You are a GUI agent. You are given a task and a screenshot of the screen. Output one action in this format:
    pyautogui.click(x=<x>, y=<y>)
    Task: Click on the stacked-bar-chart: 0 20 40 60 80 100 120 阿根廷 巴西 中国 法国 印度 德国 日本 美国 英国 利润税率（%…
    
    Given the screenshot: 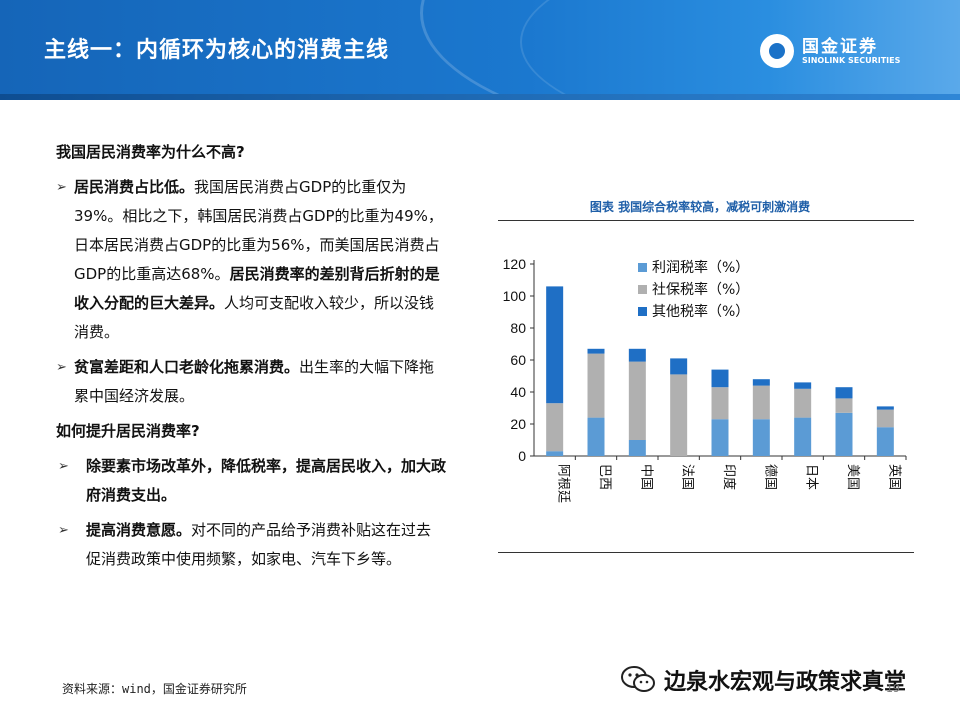 What is the action you would take?
    pyautogui.click(x=705, y=379)
    